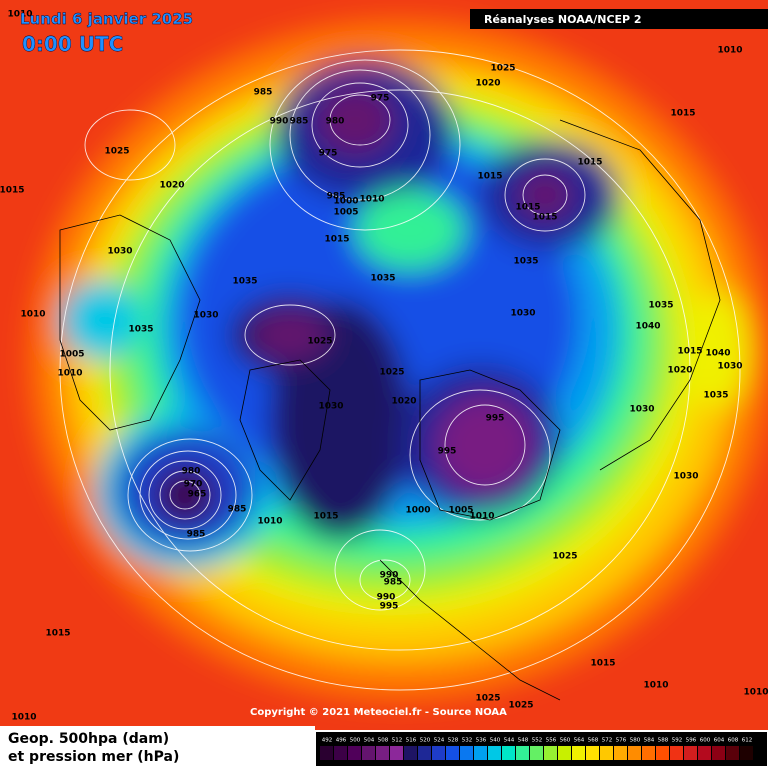 The image size is (768, 768). What do you see at coordinates (607, 741) in the screenshot?
I see `scale-label: 572` at bounding box center [607, 741].